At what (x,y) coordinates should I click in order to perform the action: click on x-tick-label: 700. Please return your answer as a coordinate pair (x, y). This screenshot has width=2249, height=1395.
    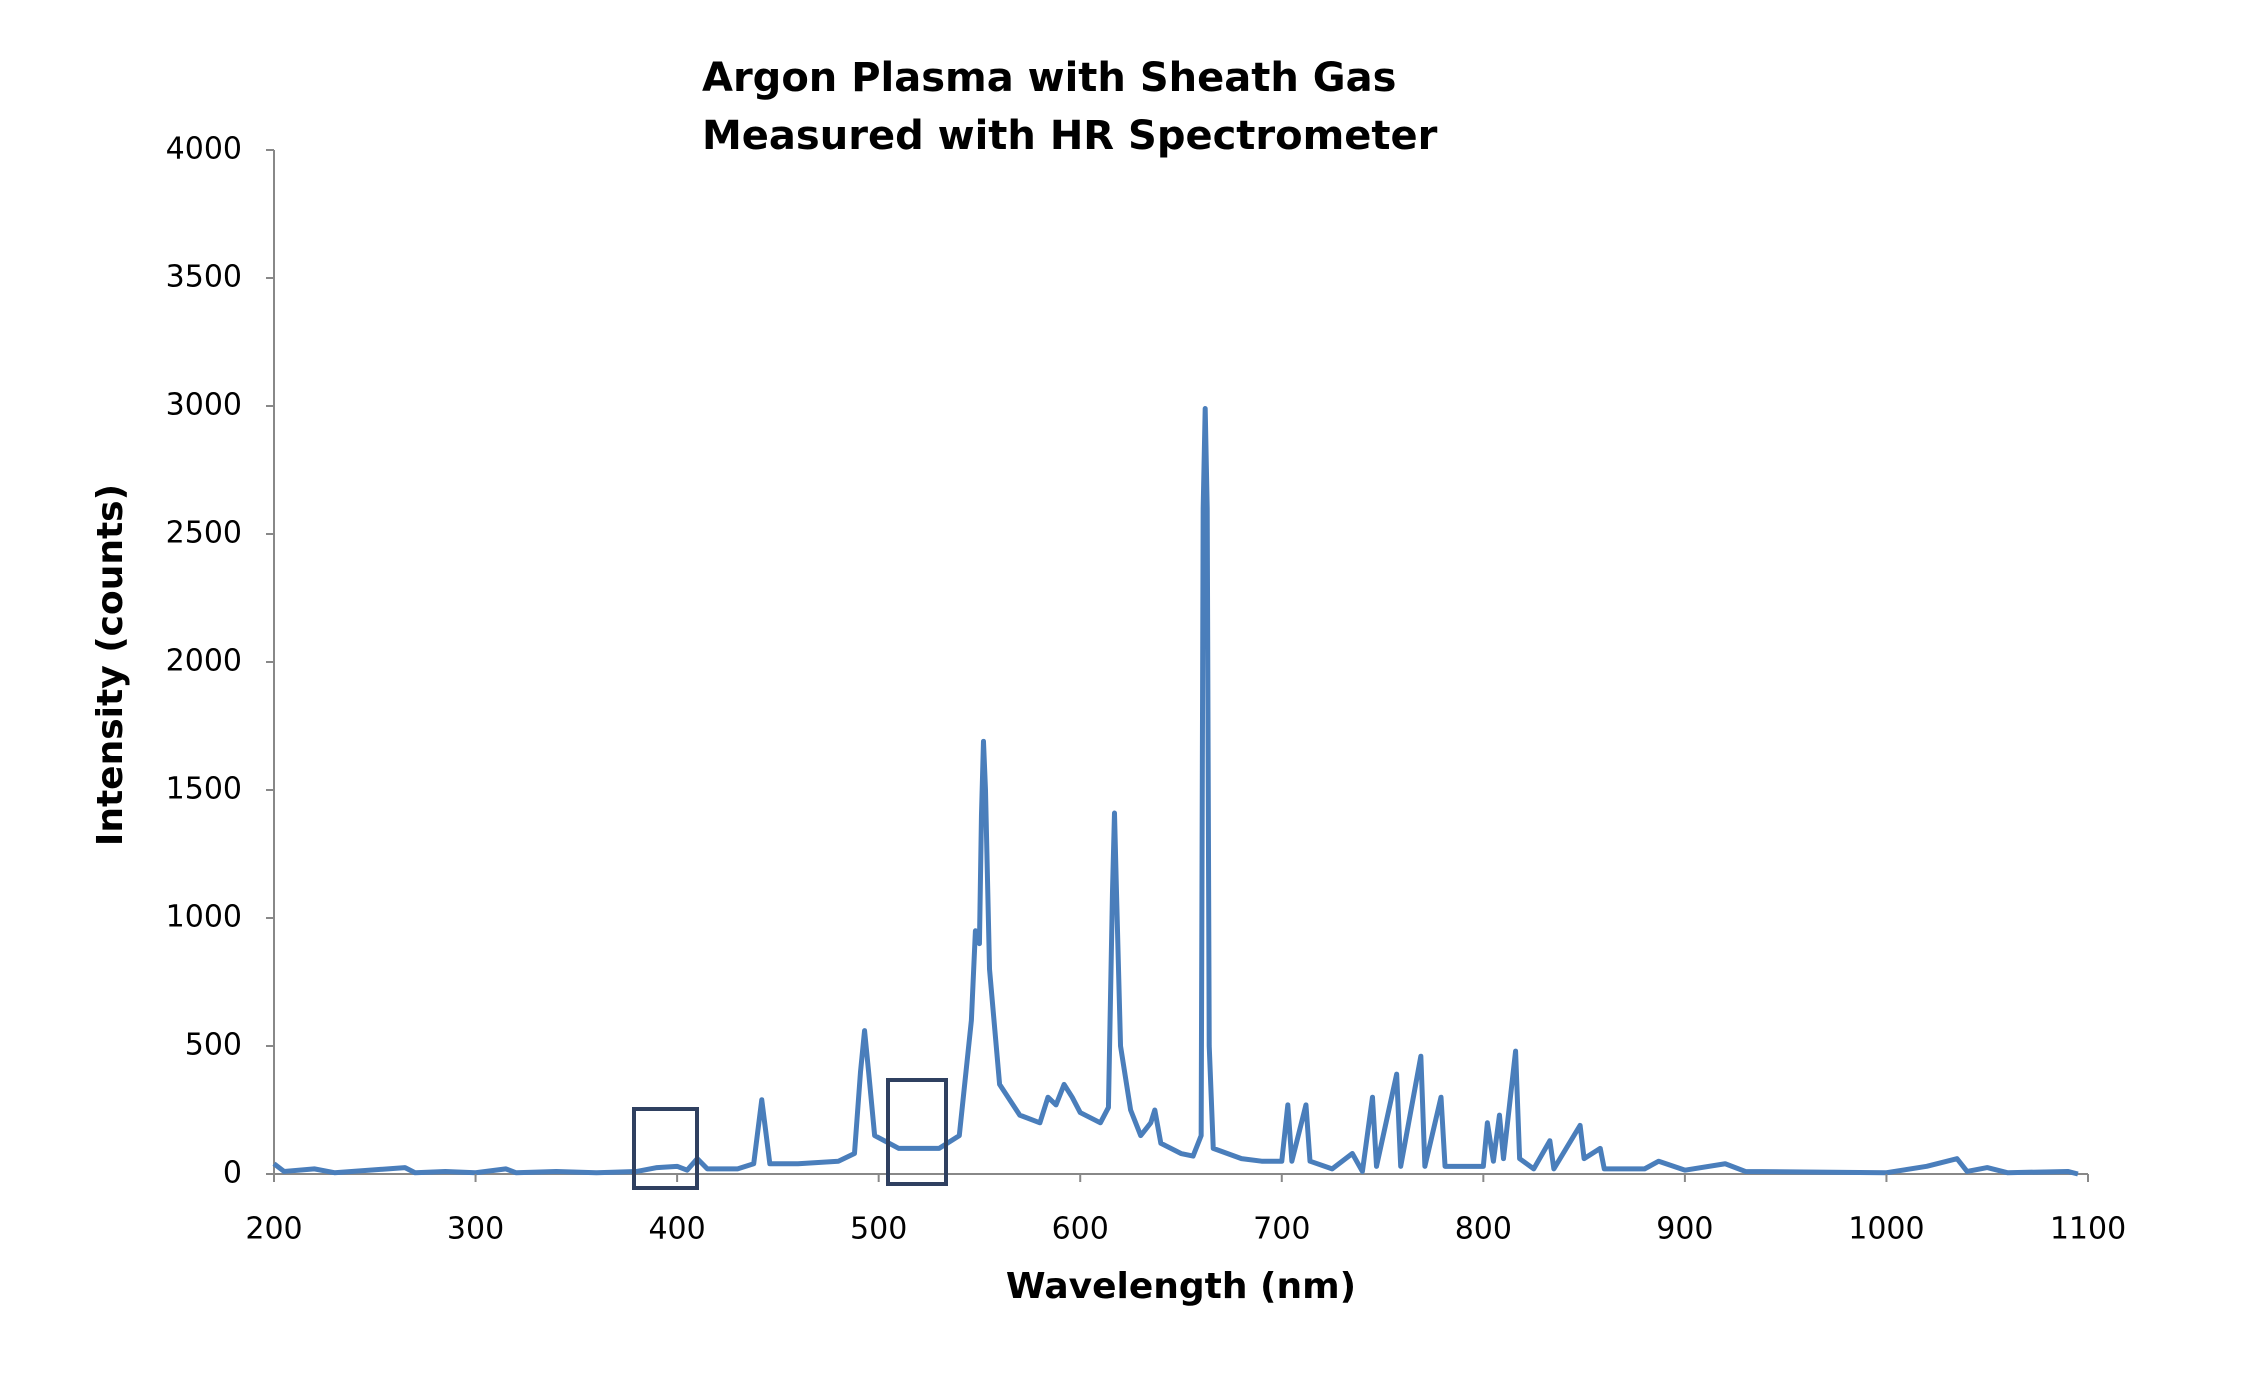
    Looking at the image, I should click on (1281, 1229).